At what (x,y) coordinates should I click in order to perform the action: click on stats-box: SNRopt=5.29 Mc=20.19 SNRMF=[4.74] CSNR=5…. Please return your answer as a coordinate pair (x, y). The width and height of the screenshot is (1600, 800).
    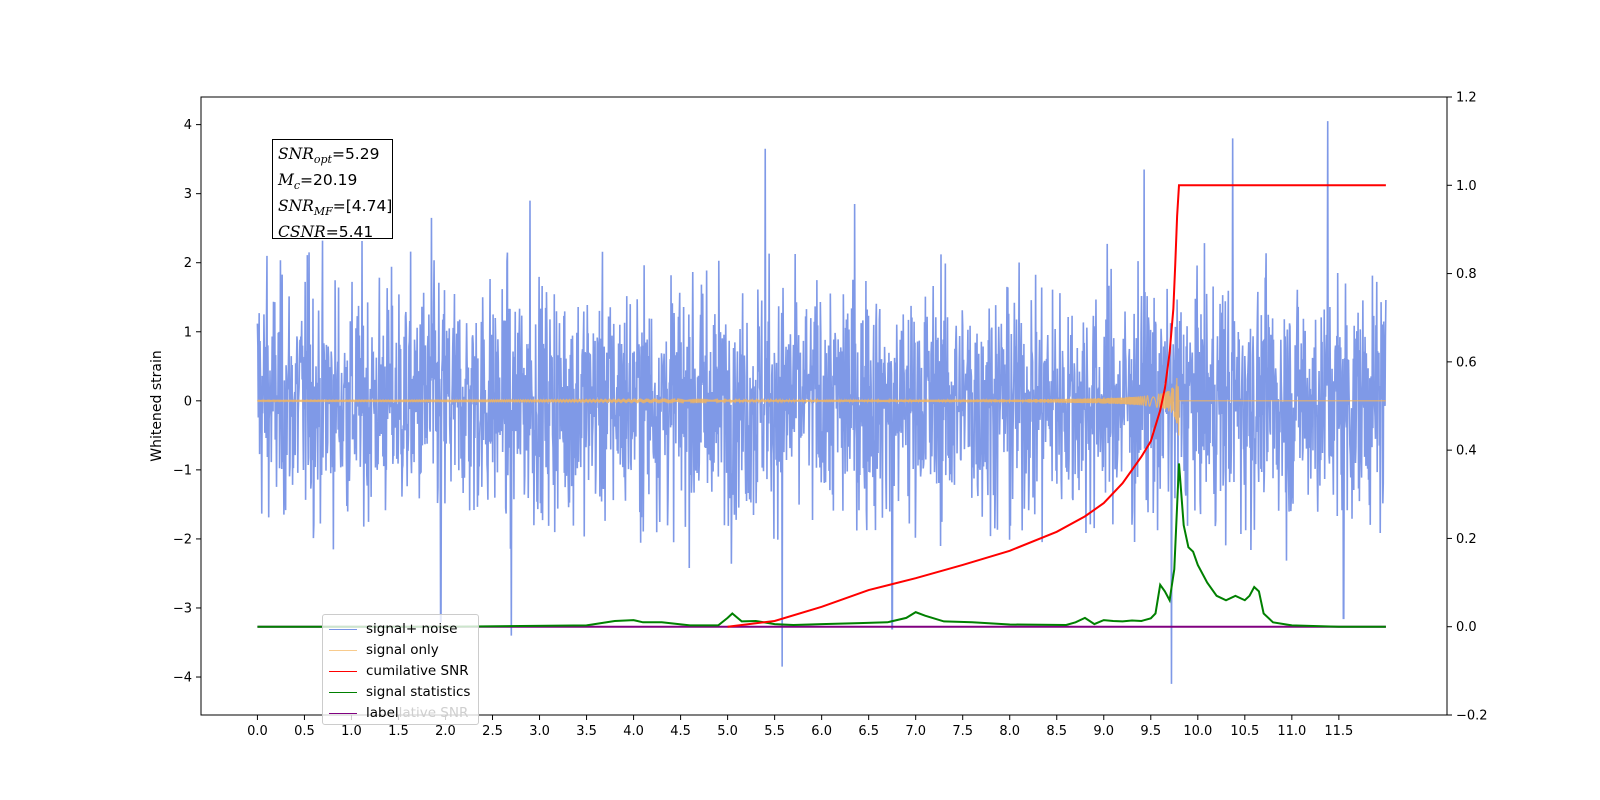
    Looking at the image, I should click on (332, 190).